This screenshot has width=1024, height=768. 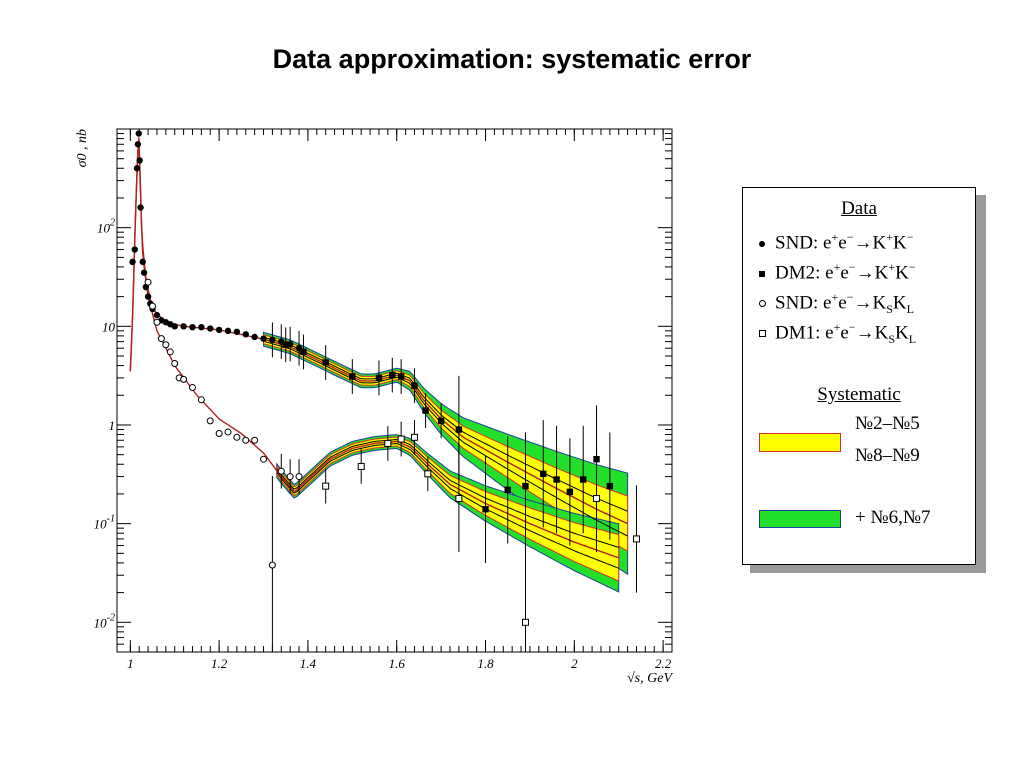 What do you see at coordinates (834, 242) in the screenshot?
I see `legend-entry: SND: e+e−→K+K−` at bounding box center [834, 242].